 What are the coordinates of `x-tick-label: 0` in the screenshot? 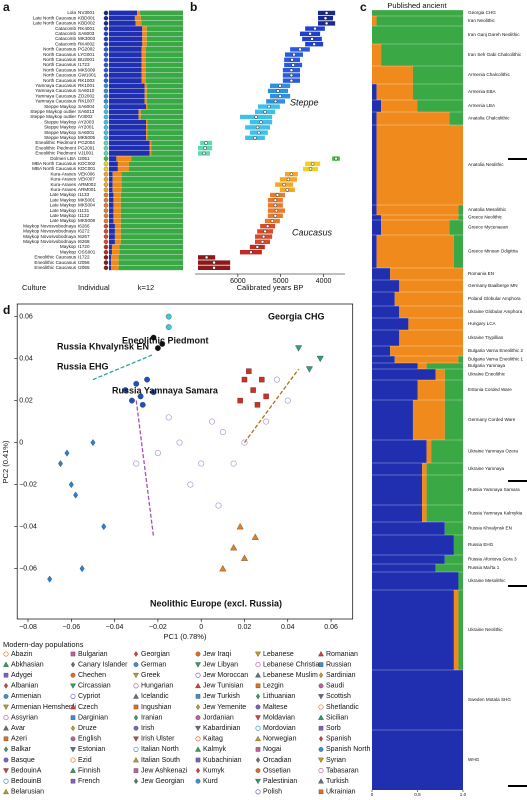 It's located at (201, 627).